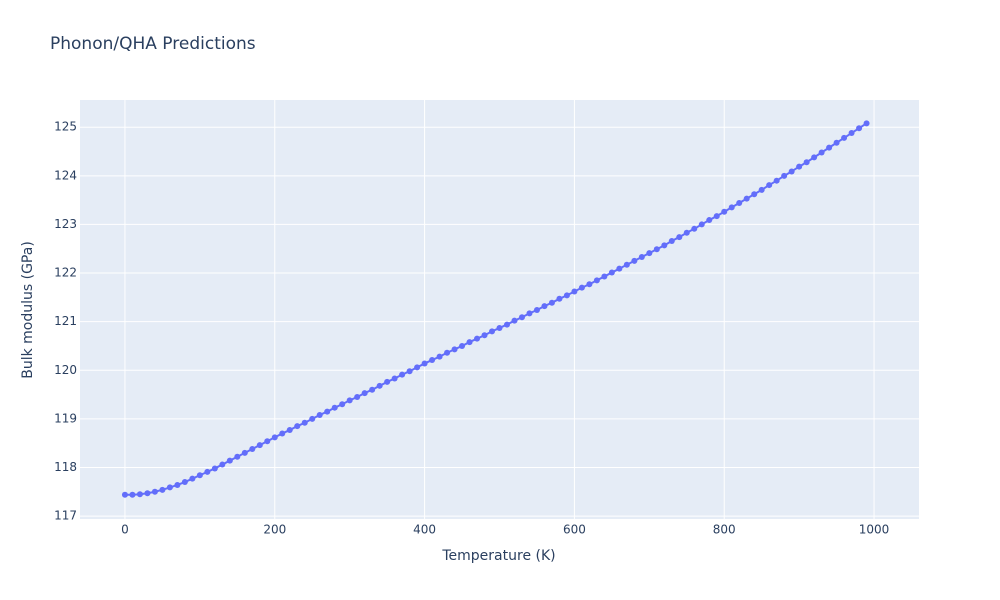 The width and height of the screenshot is (1000, 600). Describe the element at coordinates (65, 370) in the screenshot. I see `y-tick-label: 120` at that location.